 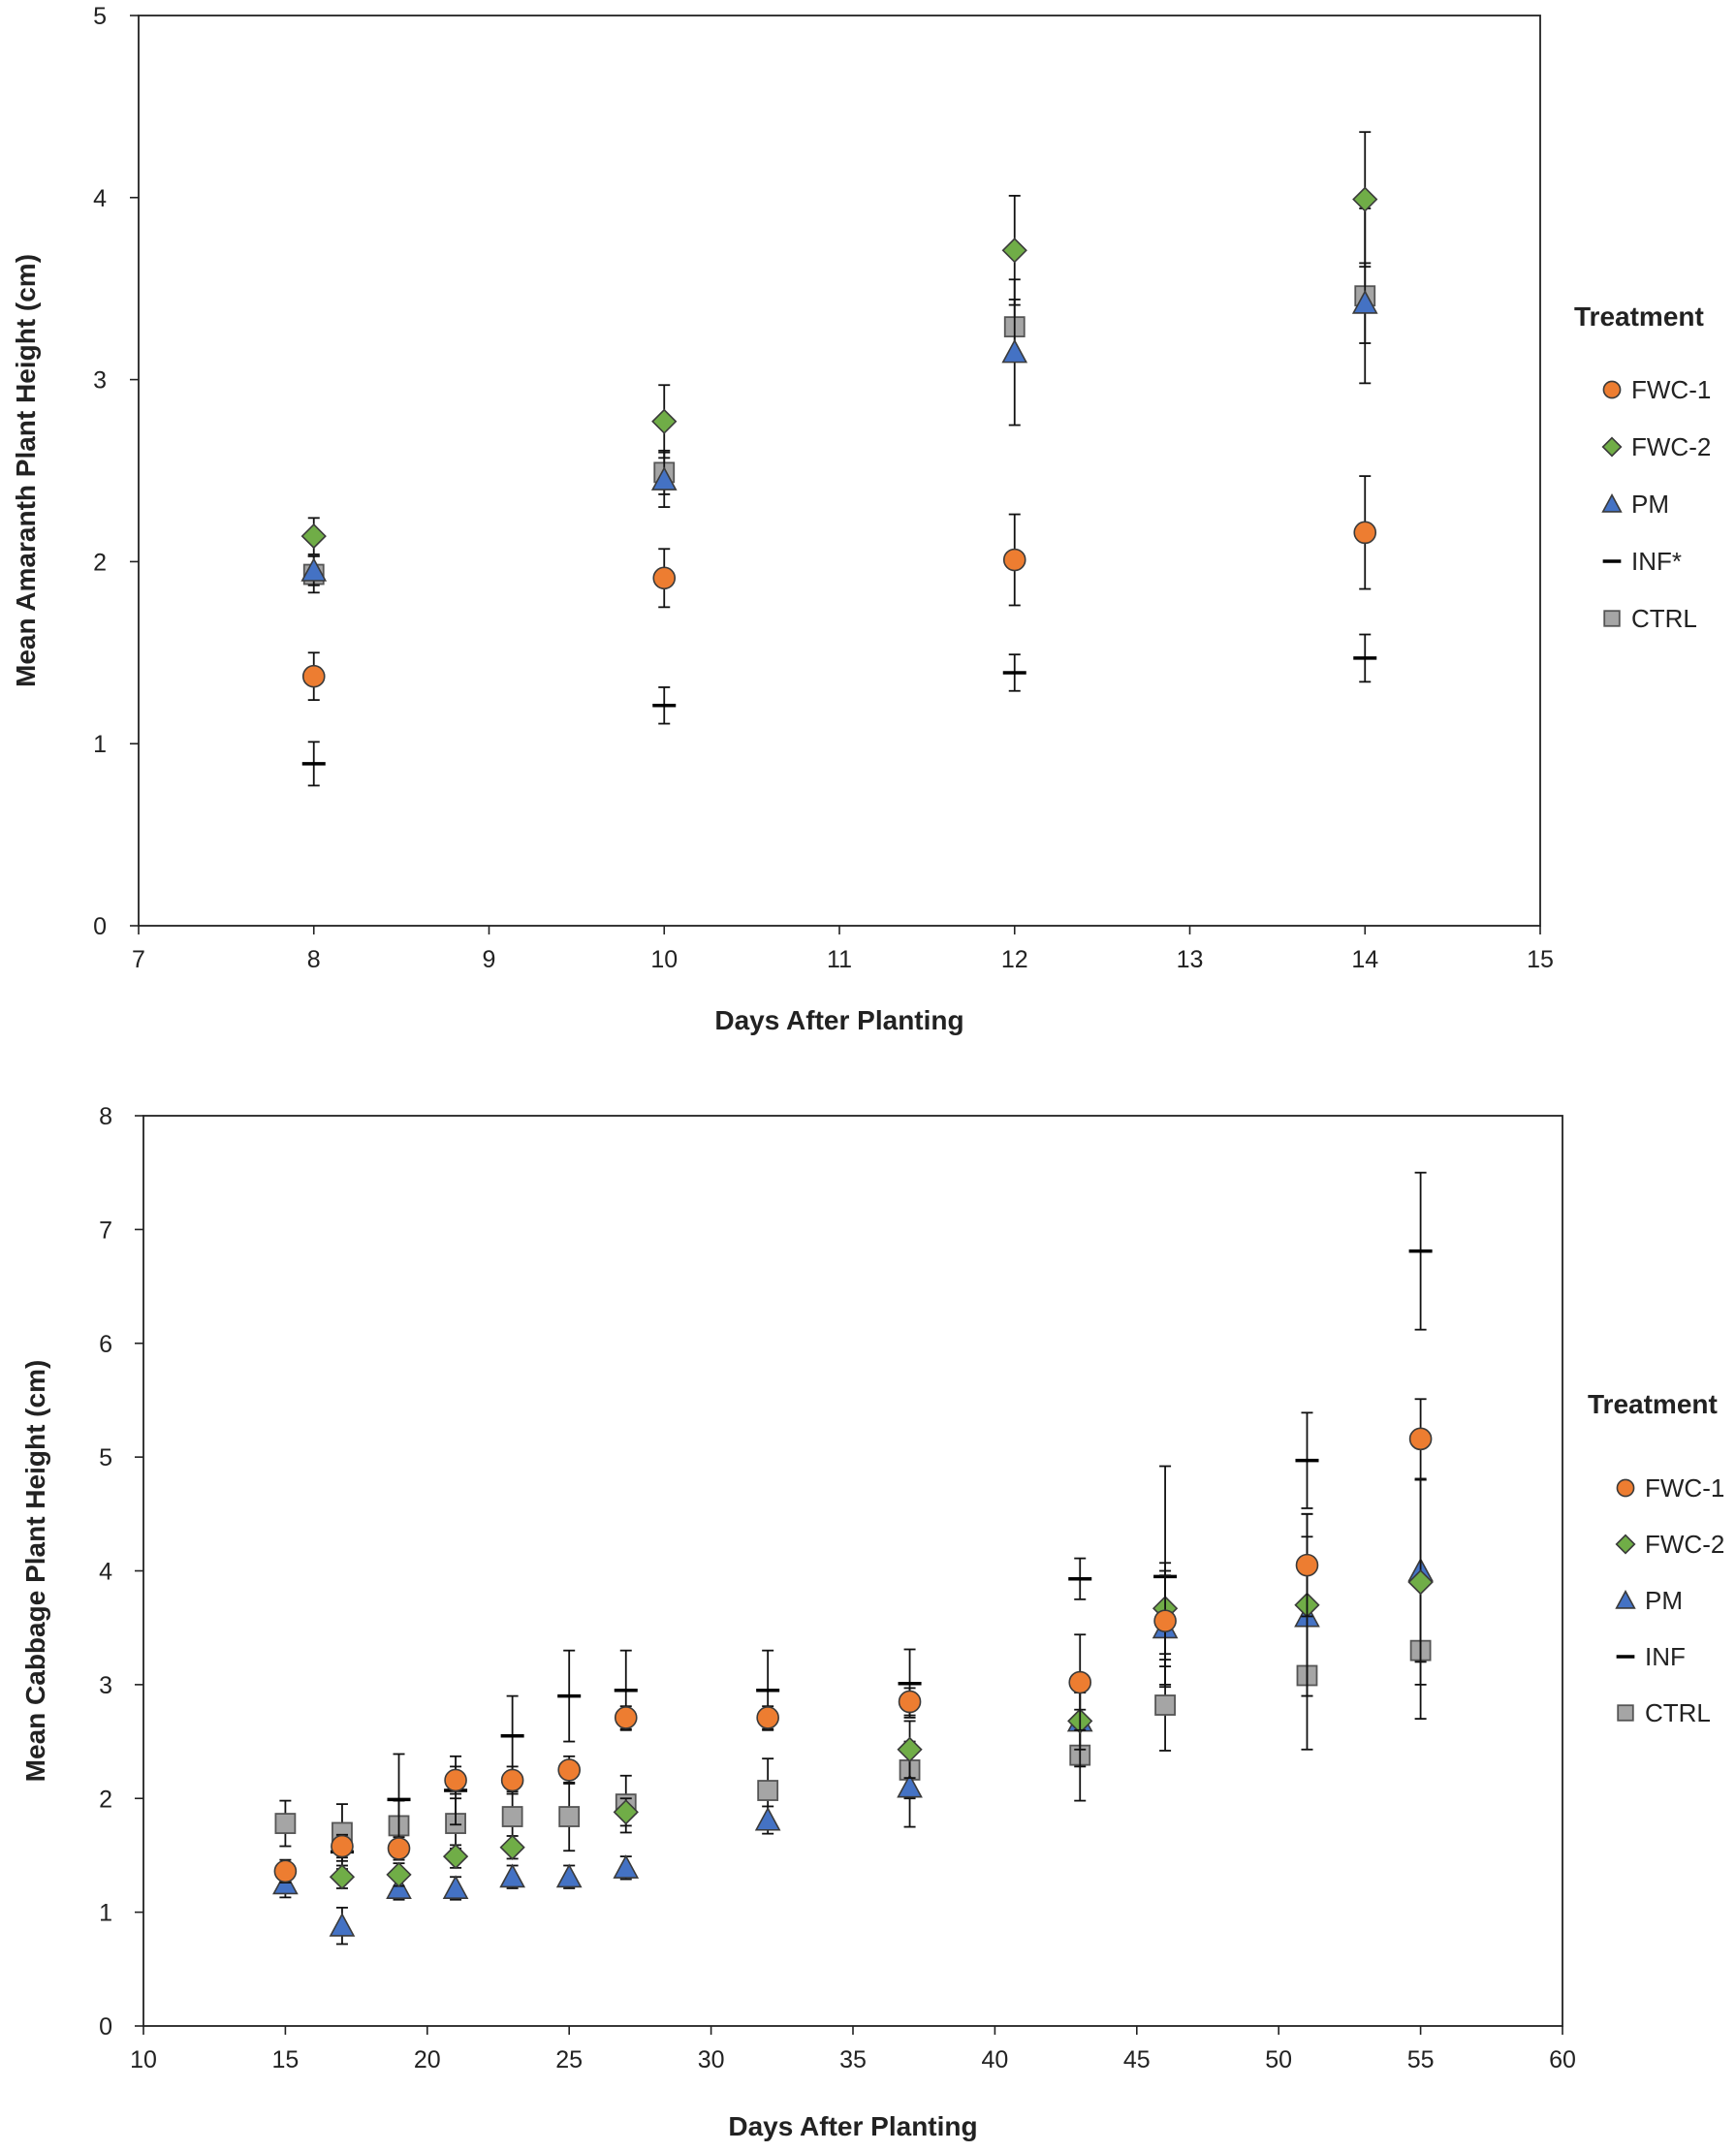 What do you see at coordinates (1014, 959) in the screenshot?
I see `x-tick-label: 12` at bounding box center [1014, 959].